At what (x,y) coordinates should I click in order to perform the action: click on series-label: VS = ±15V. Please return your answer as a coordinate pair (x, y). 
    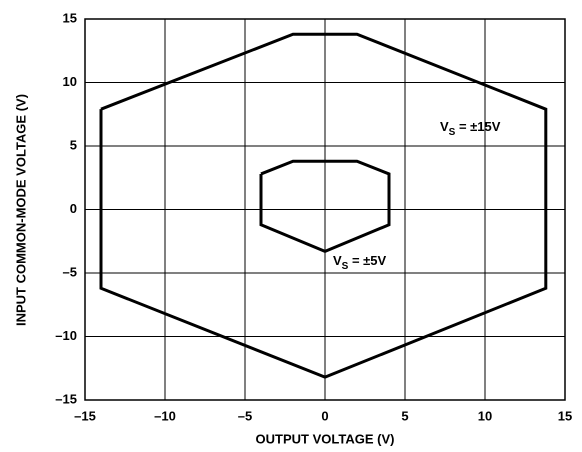
    Looking at the image, I should click on (470, 128).